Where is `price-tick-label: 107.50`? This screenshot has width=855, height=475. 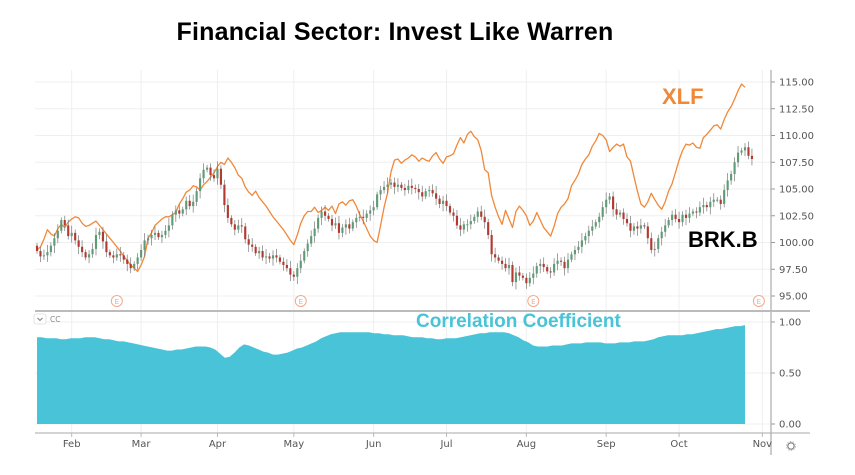 price-tick-label: 107.50 is located at coordinates (796, 163).